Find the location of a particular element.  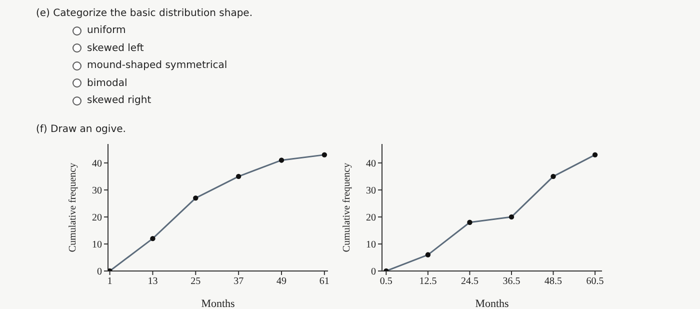

text: (e) Categorize the basic distribution shape. is located at coordinates (144, 13).